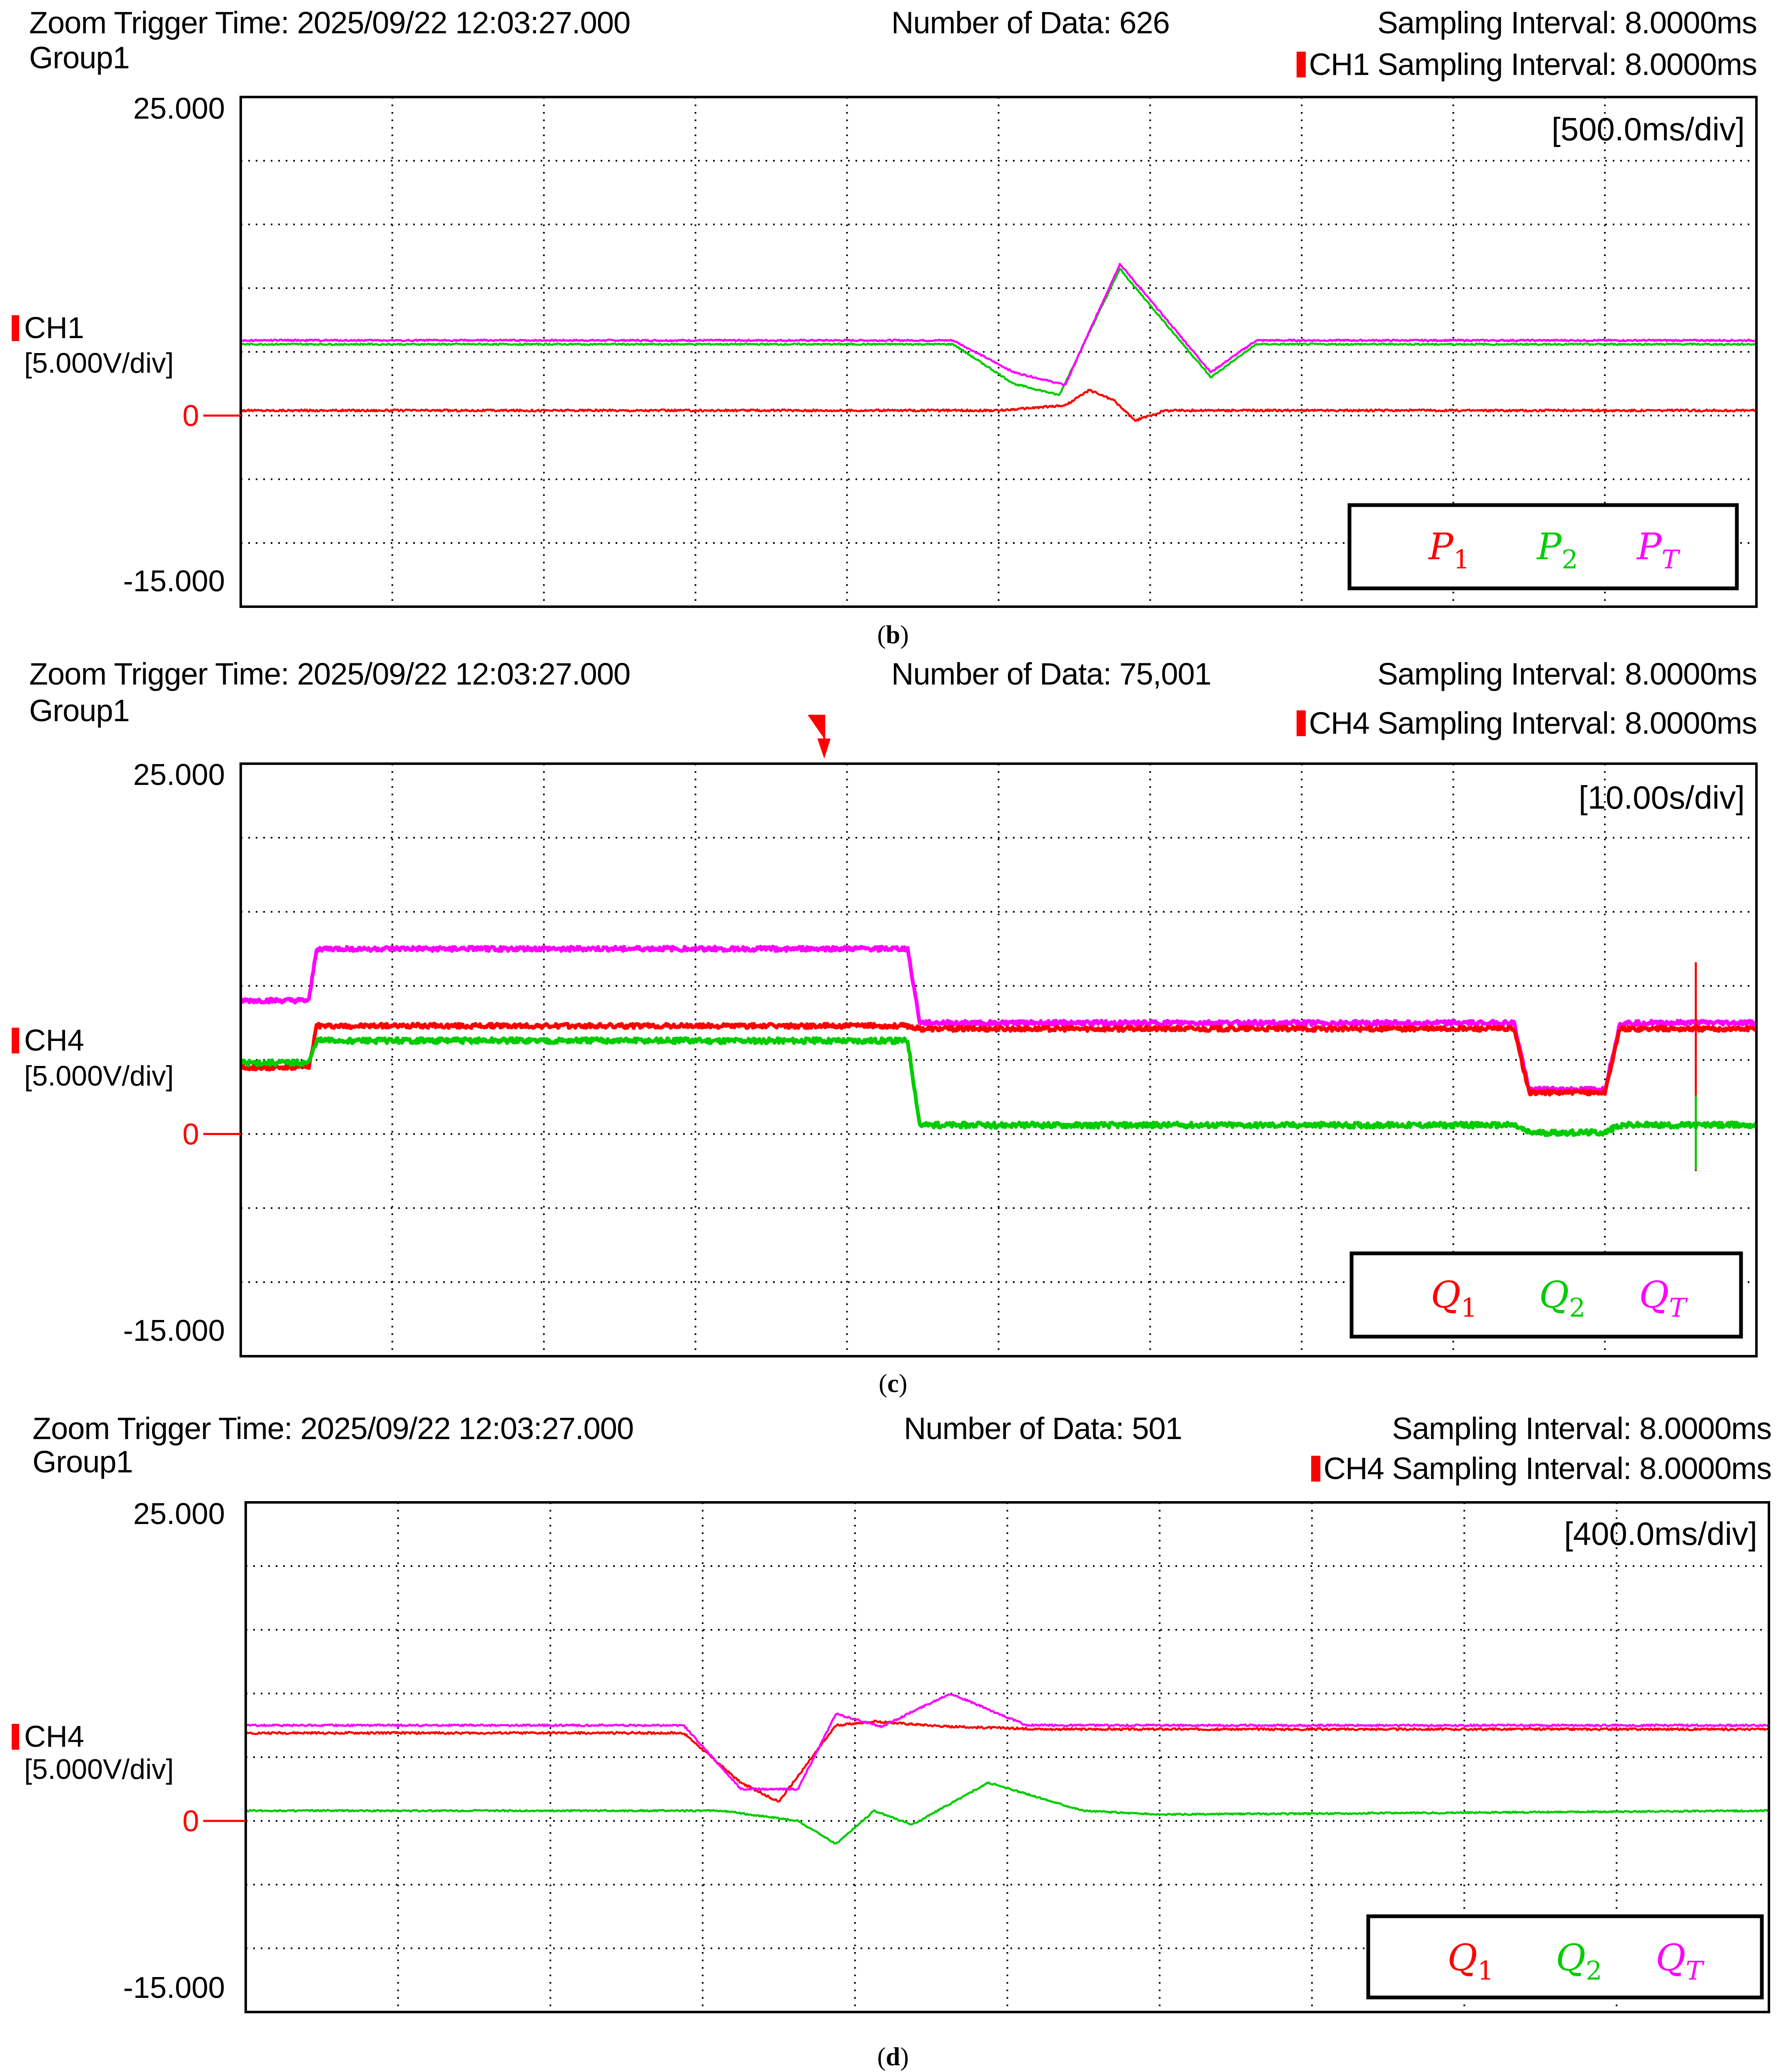  Describe the element at coordinates (1659, 550) in the screenshot. I see `legend-item: PT` at that location.